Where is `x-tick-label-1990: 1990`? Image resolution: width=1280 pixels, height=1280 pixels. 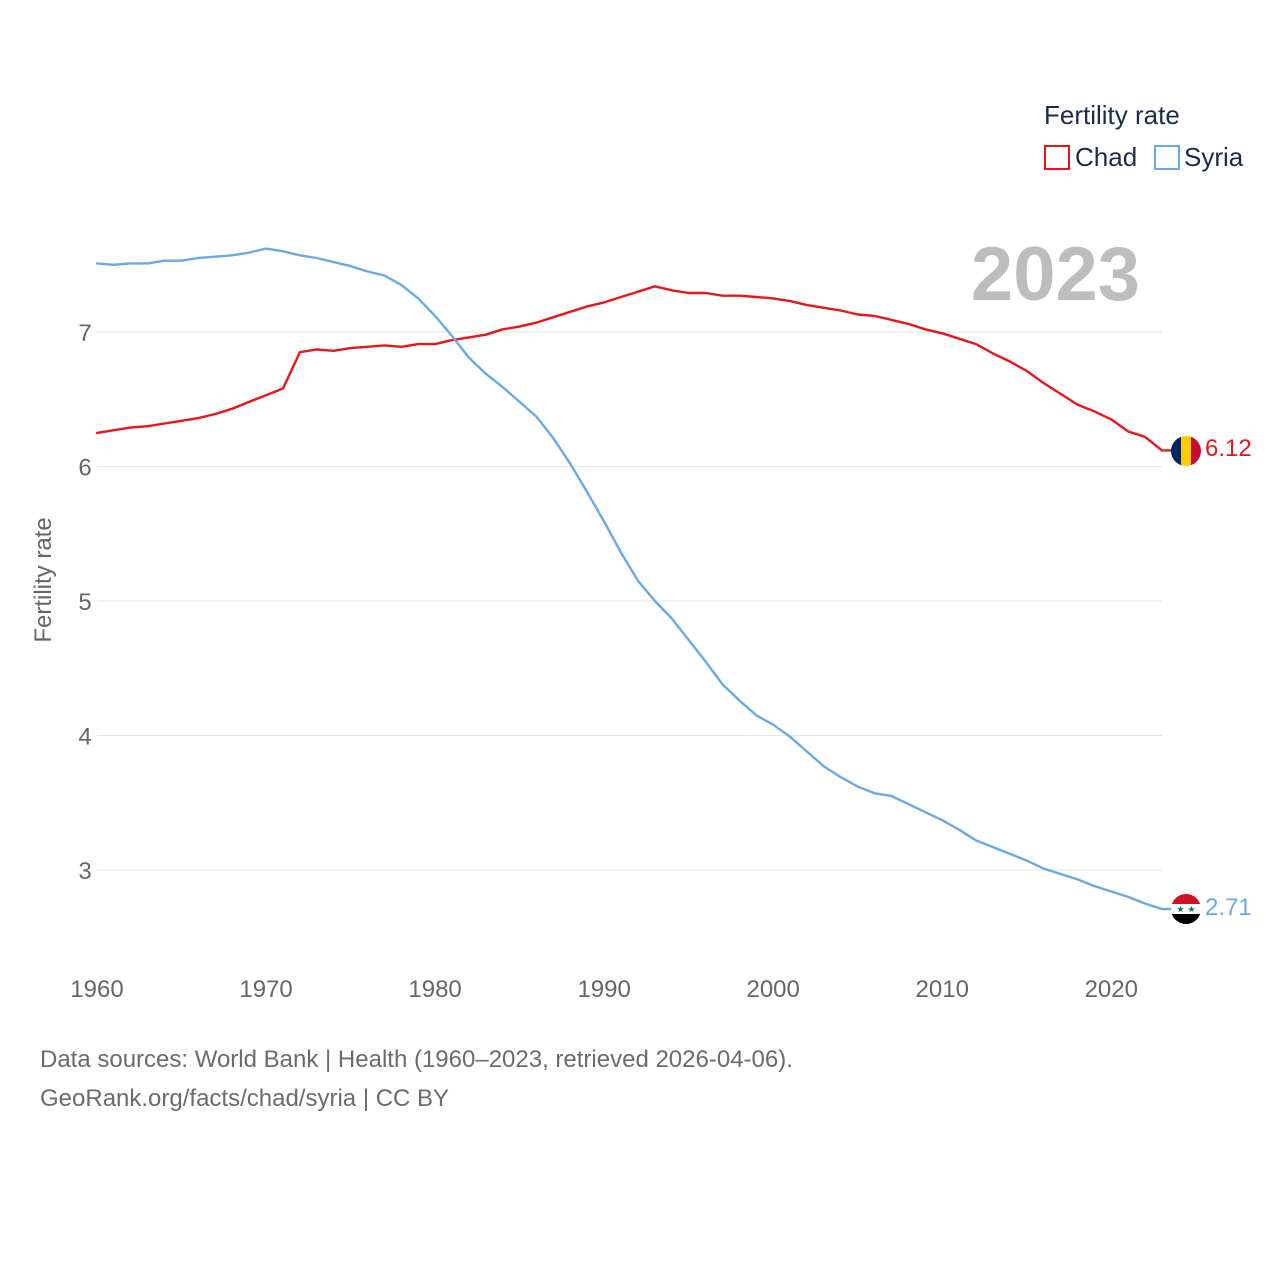
x-tick-label-1990: 1990 is located at coordinates (603, 989).